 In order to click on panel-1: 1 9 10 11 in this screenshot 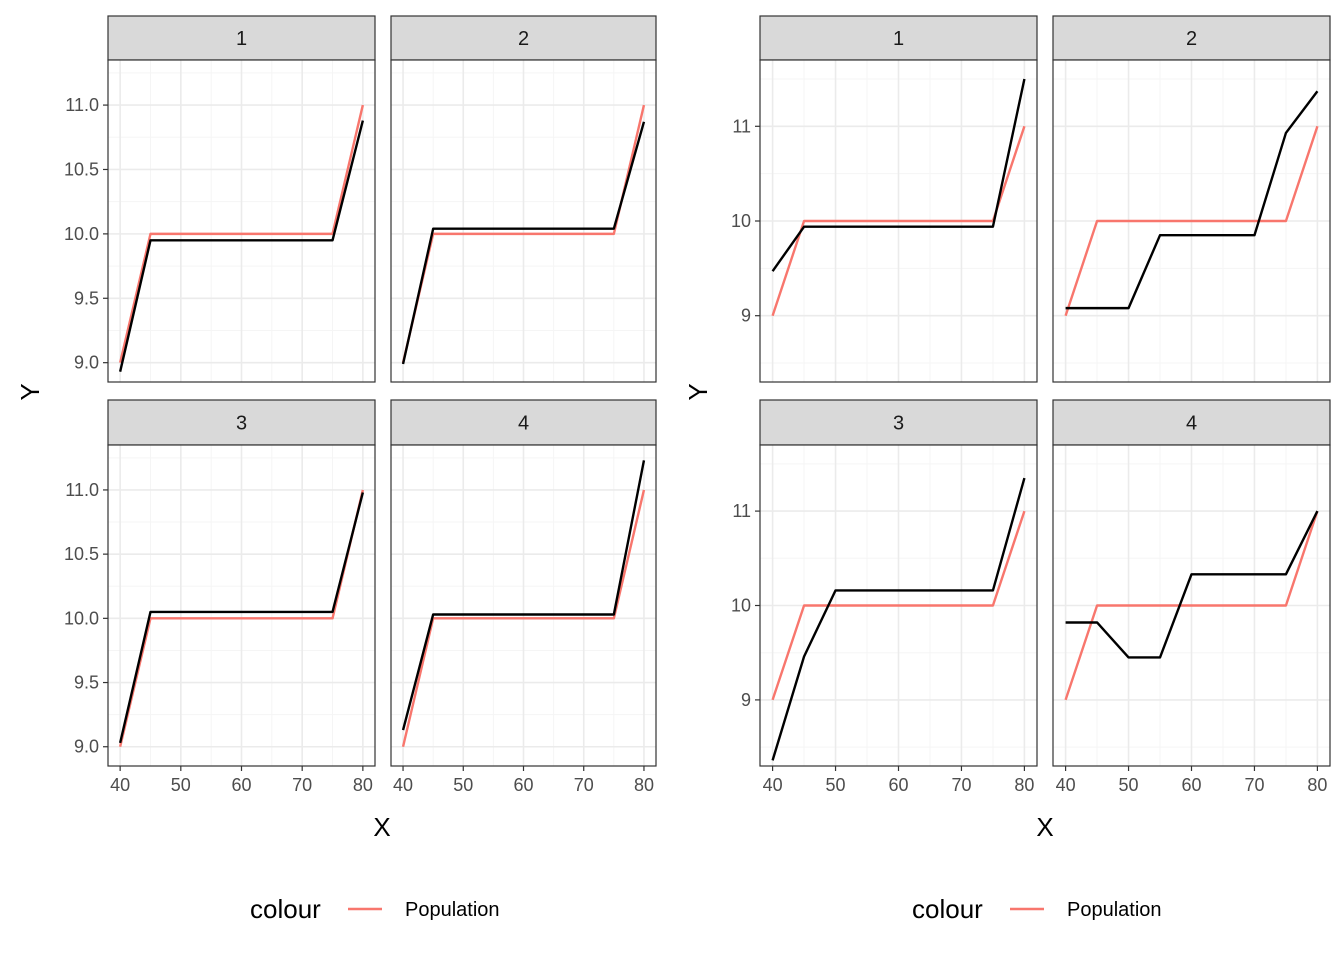, I will do `click(884, 199)`.